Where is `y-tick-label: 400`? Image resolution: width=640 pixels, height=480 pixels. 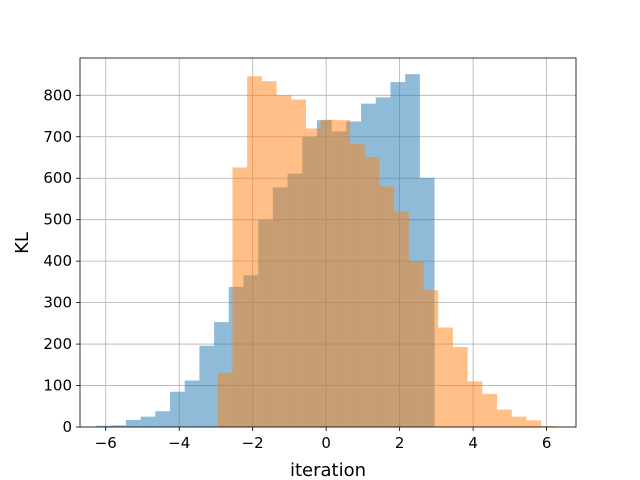 y-tick-label: 400 is located at coordinates (57, 261).